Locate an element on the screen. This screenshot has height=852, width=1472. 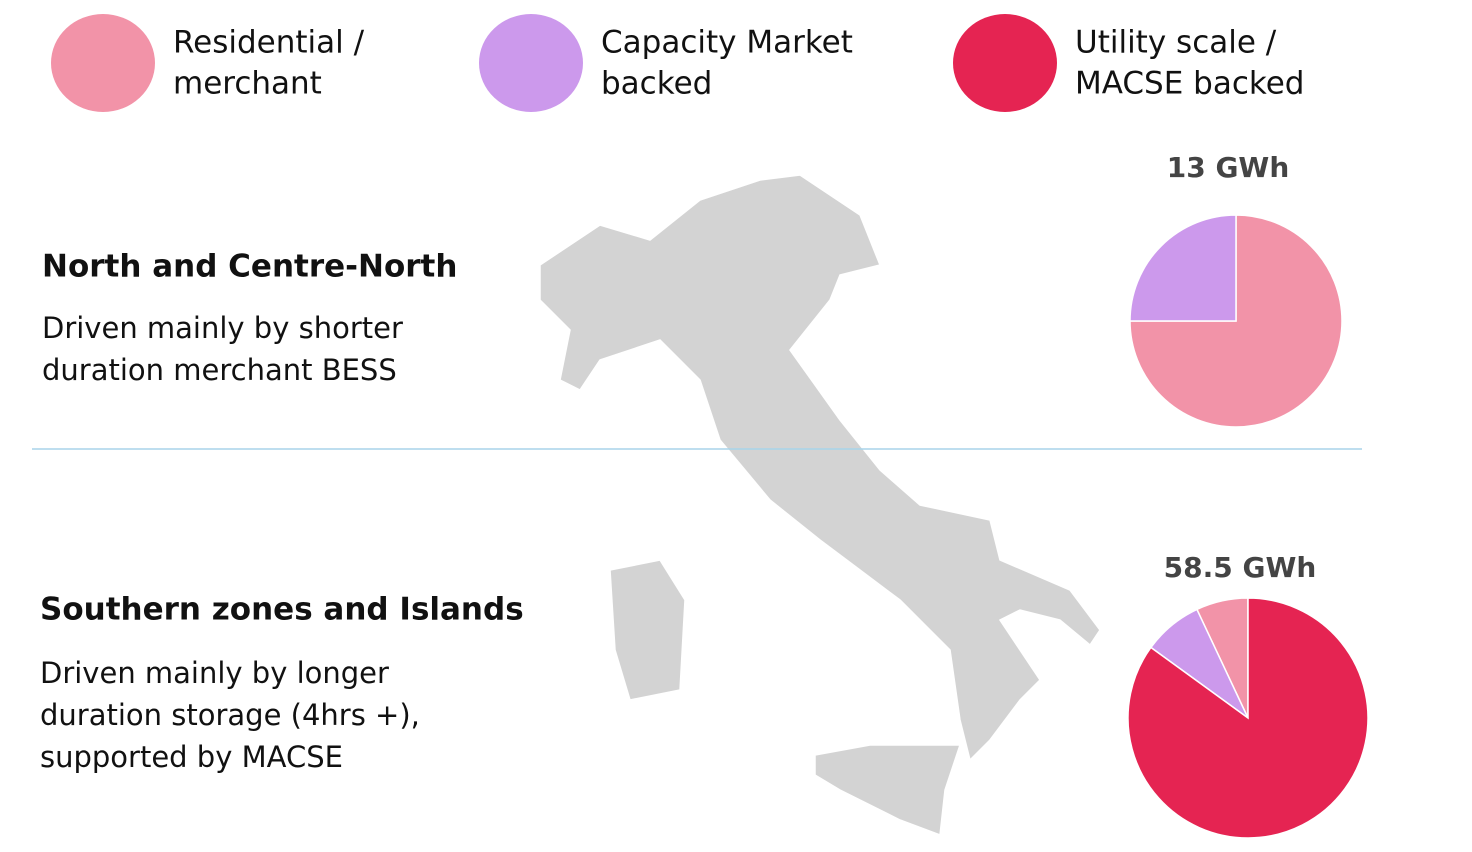
legend-label: Residential / is located at coordinates (269, 43).